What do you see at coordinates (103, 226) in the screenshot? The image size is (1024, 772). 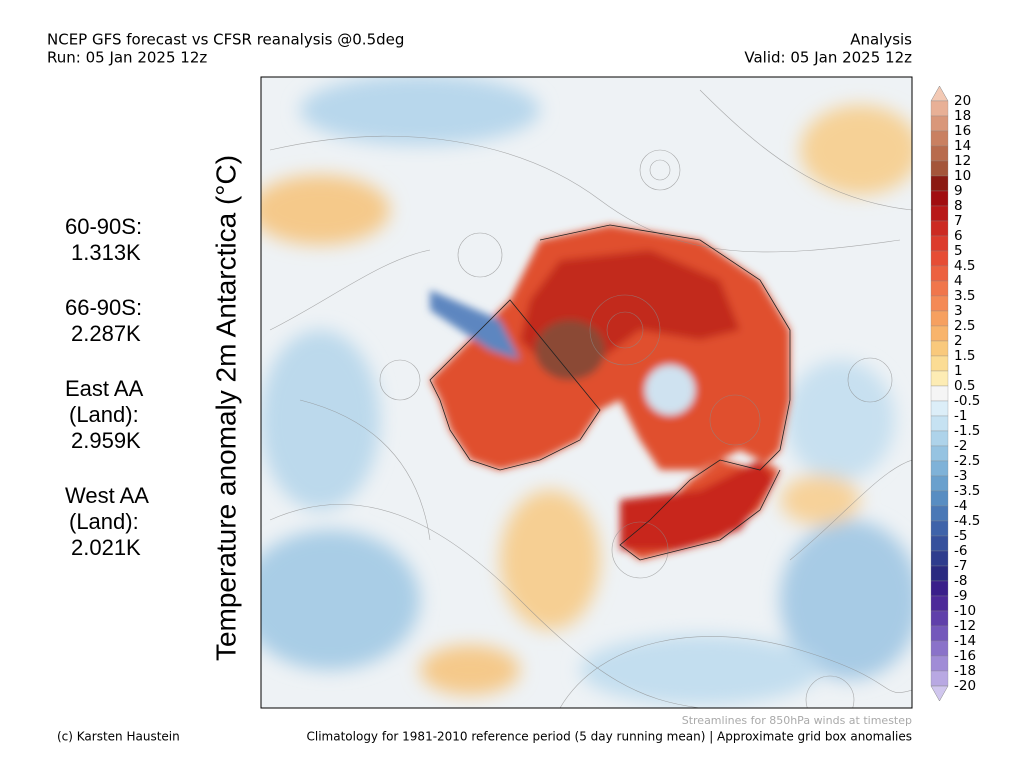 I see `stat-label: 60-90S:` at bounding box center [103, 226].